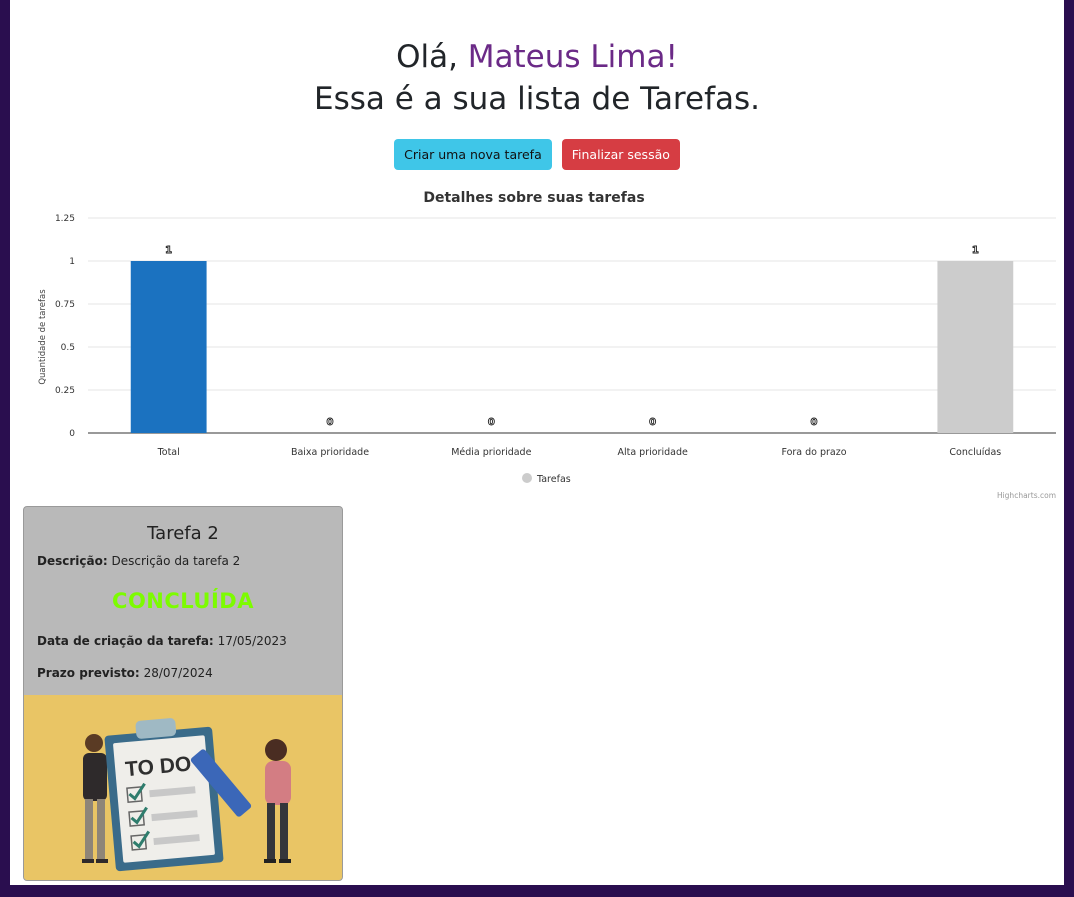  What do you see at coordinates (72, 434) in the screenshot?
I see `chart-y-tick-label: 0` at bounding box center [72, 434].